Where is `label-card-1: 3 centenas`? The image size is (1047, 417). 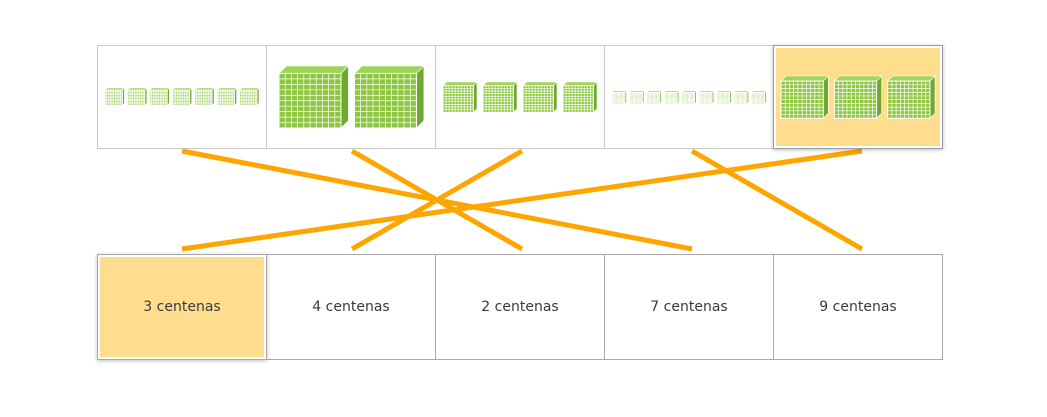 label-card-1: 3 centenas is located at coordinates (182, 307).